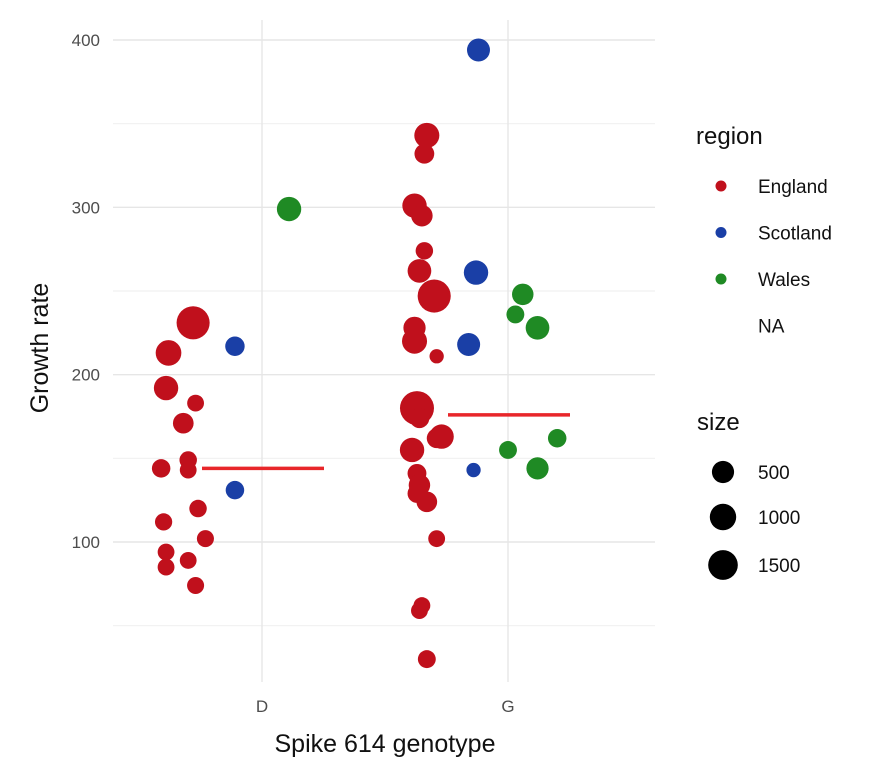  Describe the element at coordinates (718, 422) in the screenshot. I see `size-legend-title: size` at that location.